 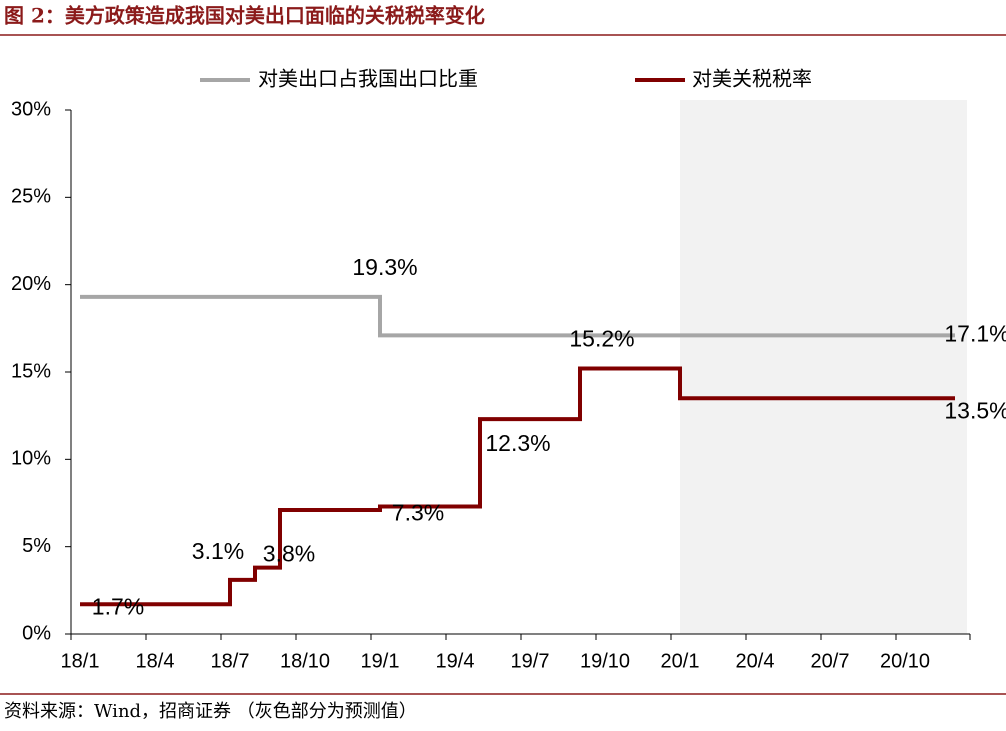 I want to click on legend-label: 对美出口占我国出口比重, so click(x=368, y=78).